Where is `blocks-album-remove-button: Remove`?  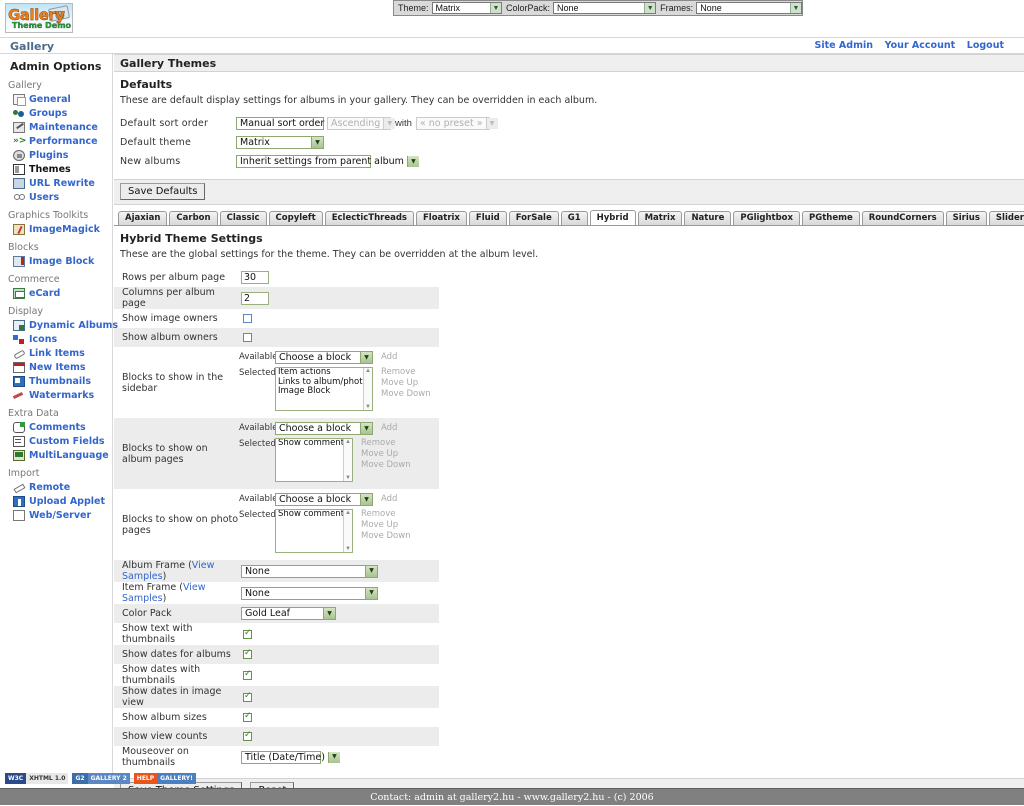 blocks-album-remove-button: Remove is located at coordinates (378, 443).